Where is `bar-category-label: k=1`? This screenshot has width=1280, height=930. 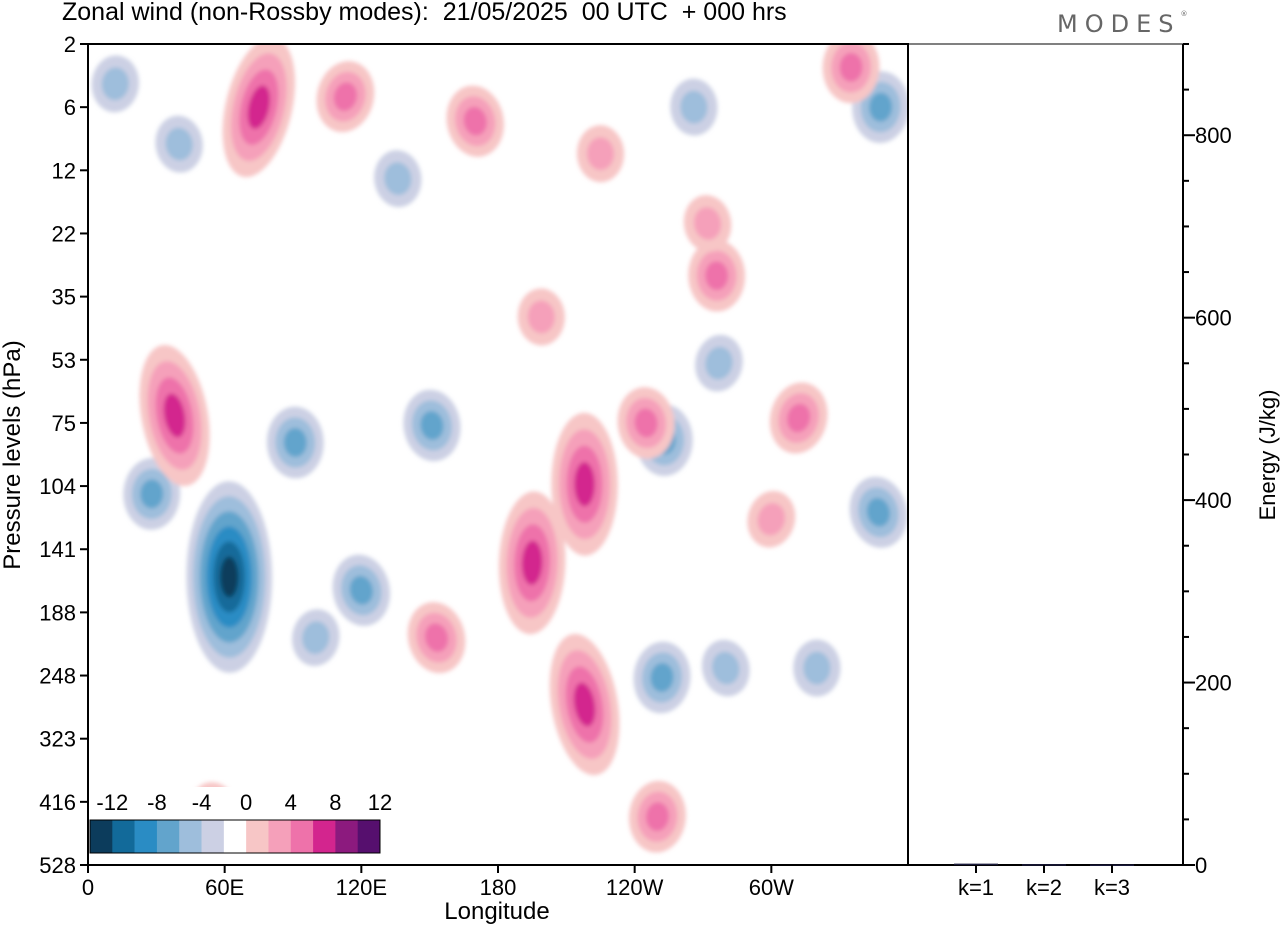
bar-category-label: k=1 is located at coordinates (976, 887).